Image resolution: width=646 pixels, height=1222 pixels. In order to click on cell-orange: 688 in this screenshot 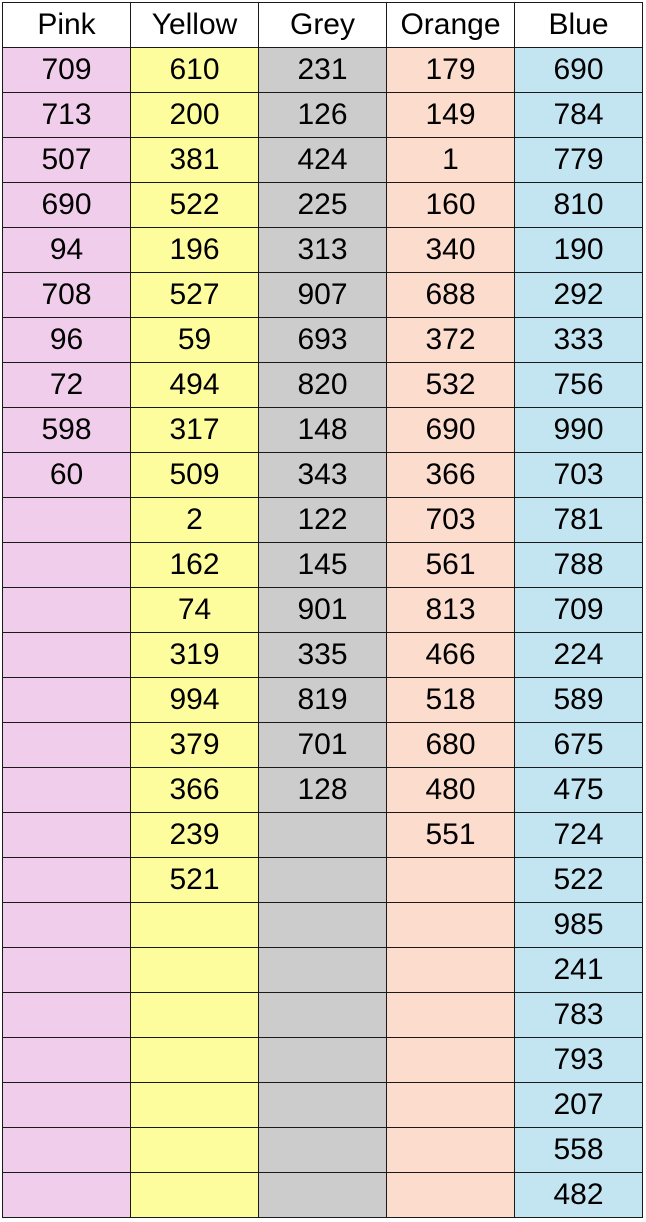, I will do `click(450, 295)`.